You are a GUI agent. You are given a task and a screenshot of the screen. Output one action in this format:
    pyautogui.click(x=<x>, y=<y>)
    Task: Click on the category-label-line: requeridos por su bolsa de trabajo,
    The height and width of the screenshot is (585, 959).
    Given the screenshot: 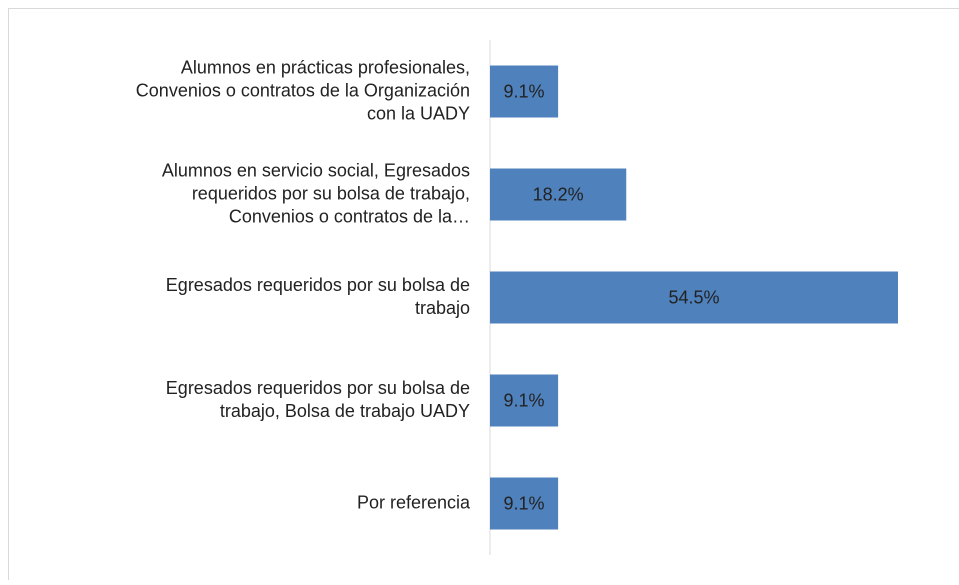 What is the action you would take?
    pyautogui.click(x=331, y=193)
    